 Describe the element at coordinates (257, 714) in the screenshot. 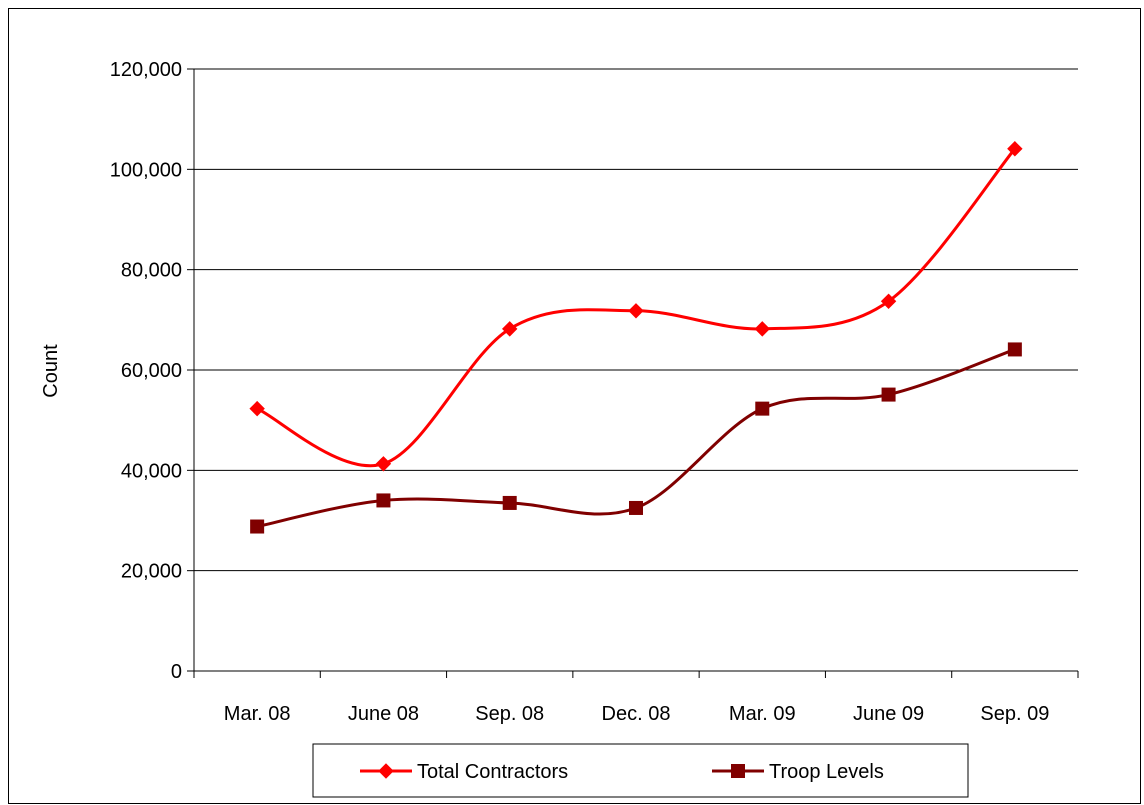

I see `x-tick-label: Mar. 08` at that location.